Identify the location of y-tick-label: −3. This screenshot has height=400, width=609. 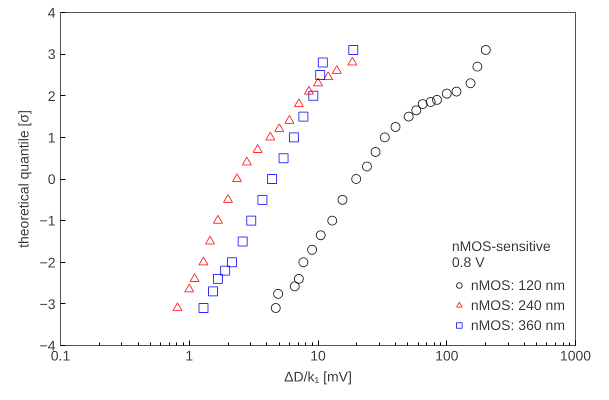
(48, 304).